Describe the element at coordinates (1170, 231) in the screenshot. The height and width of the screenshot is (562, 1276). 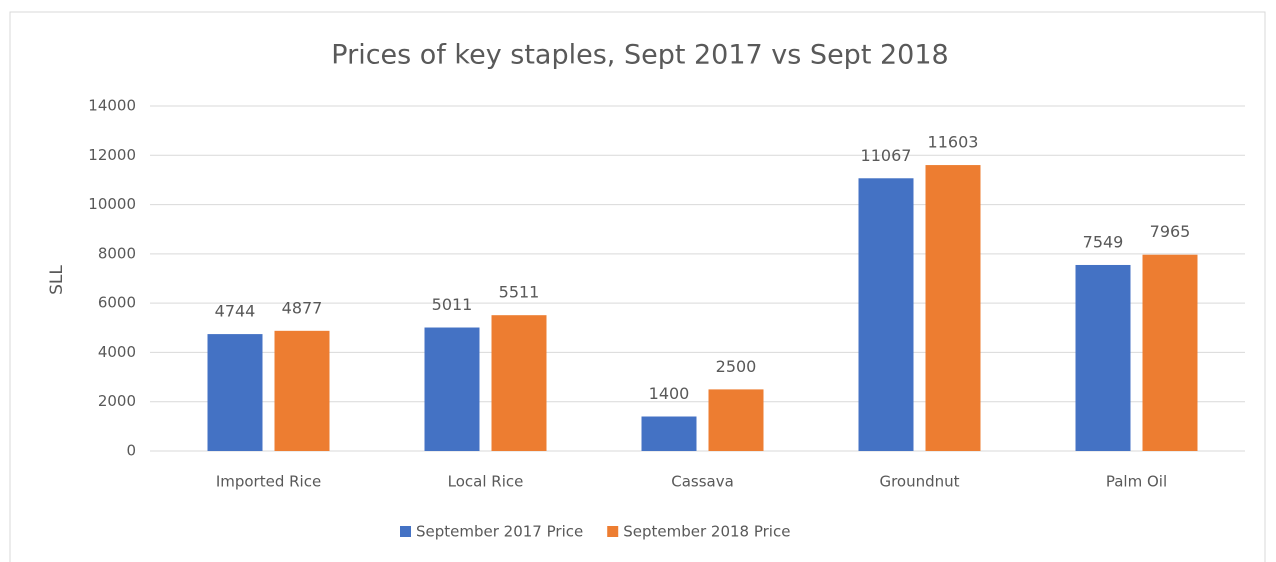
I see `value-label: 7965` at that location.